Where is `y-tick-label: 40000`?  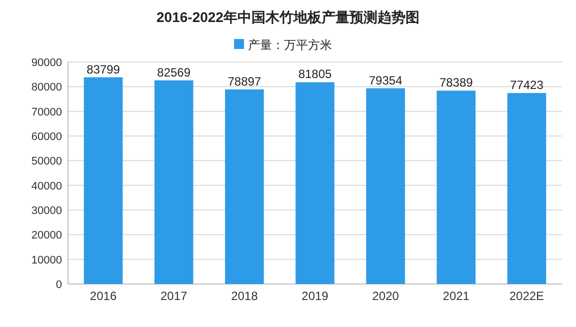
y-tick-label: 40000 is located at coordinates (46, 186).